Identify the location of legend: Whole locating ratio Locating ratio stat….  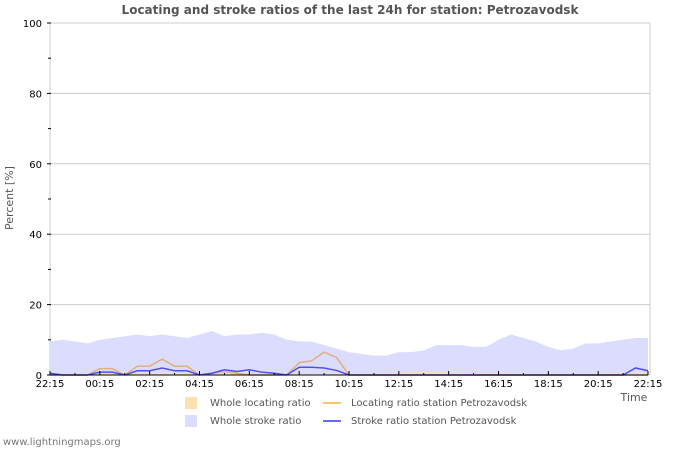
(364, 412).